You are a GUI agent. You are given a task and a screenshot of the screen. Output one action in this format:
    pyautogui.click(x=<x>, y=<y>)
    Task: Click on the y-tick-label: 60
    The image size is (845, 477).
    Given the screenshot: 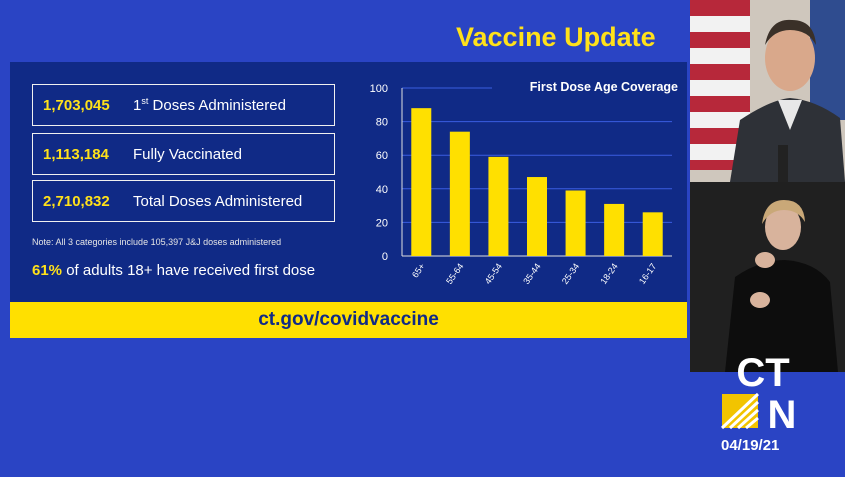 What is the action you would take?
    pyautogui.click(x=382, y=156)
    